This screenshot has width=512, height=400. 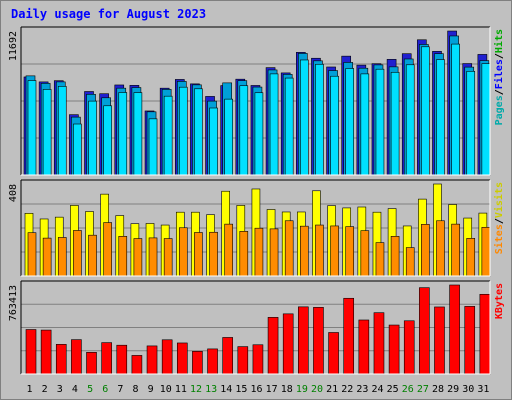 I want to click on day-label: 2, so click(x=45, y=389).